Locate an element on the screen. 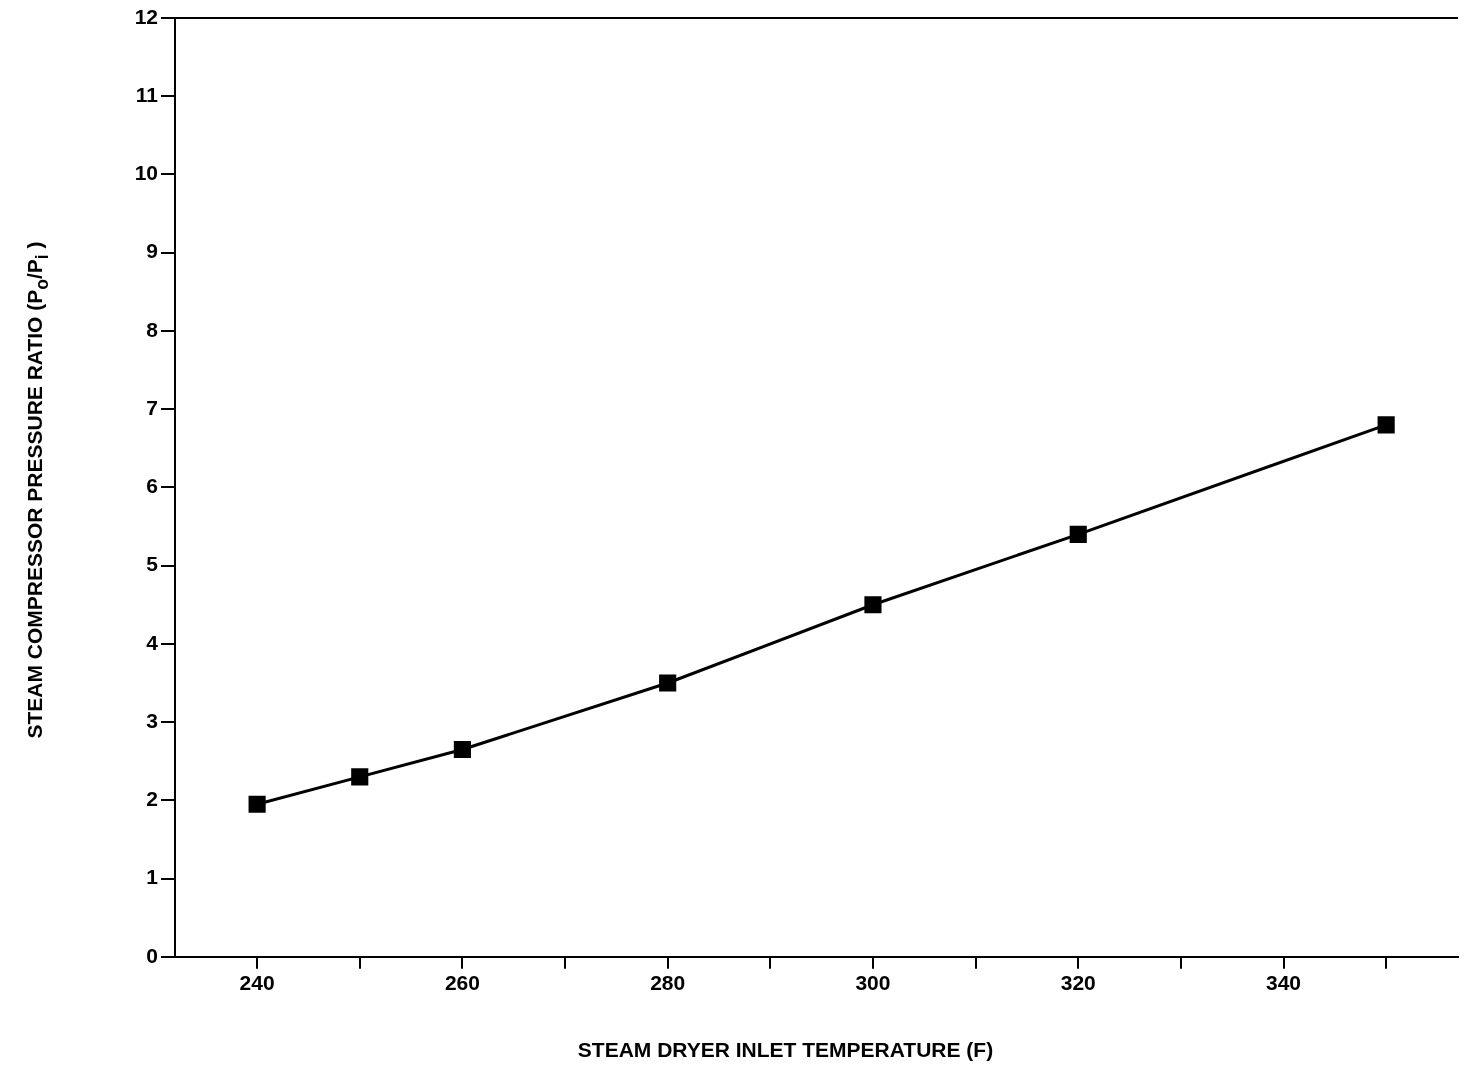 This screenshot has width=1471, height=1070. x-tick-label: 320 is located at coordinates (1078, 983).